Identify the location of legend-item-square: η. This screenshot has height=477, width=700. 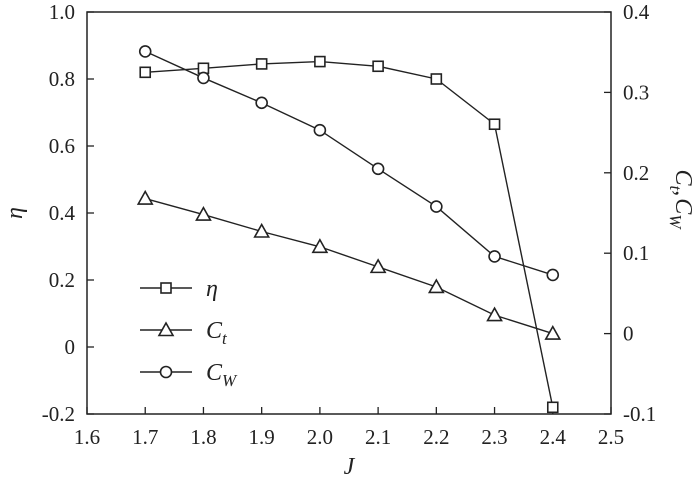
(179, 289).